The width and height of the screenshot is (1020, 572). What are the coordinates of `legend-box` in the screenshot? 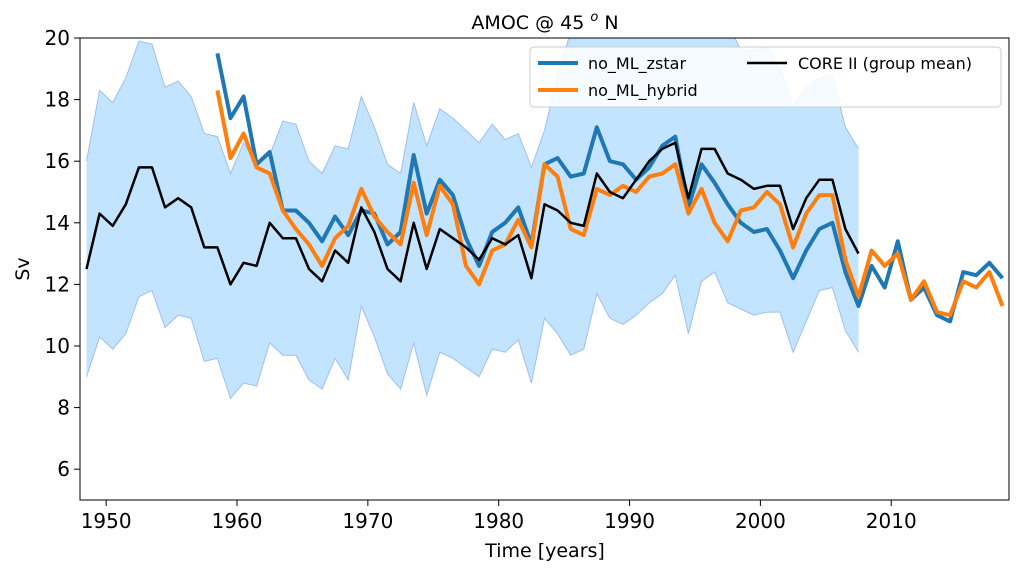 It's located at (765, 77).